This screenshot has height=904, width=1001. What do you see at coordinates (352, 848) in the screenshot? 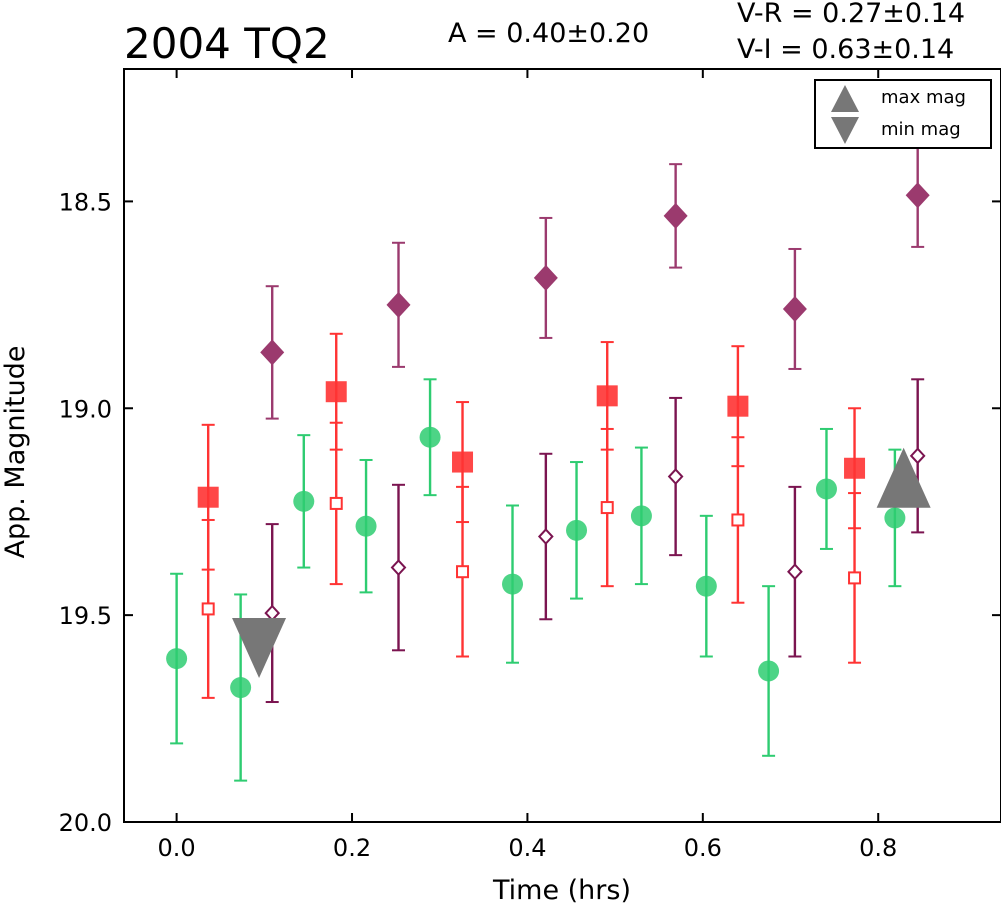
I see `x-tick-label: 0.2` at bounding box center [352, 848].